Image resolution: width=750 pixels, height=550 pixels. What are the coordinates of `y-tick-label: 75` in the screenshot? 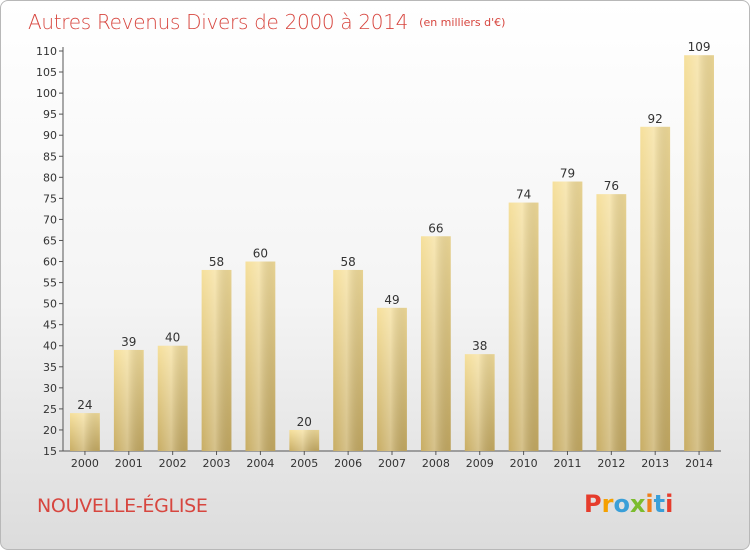 It's located at (50, 198).